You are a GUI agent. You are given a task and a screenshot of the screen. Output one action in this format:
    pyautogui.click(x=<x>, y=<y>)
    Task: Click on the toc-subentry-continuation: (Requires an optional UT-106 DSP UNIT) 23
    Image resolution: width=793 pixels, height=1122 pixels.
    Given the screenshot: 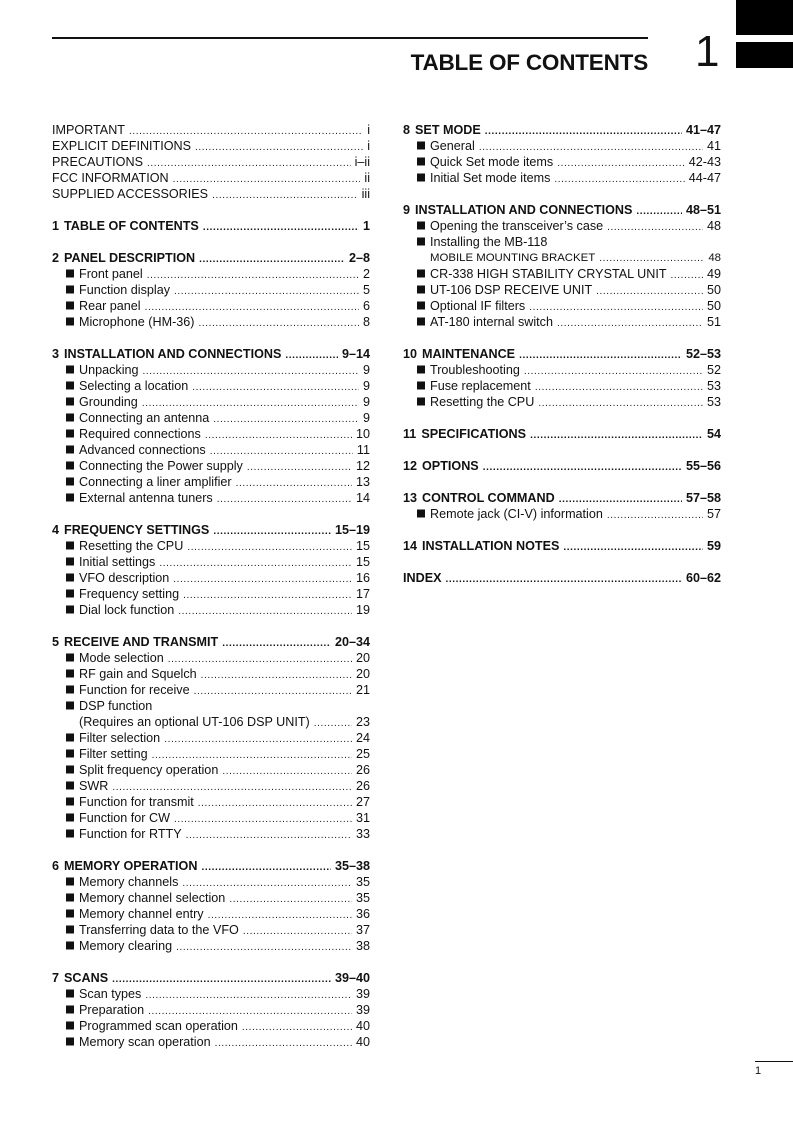 What is the action you would take?
    pyautogui.click(x=211, y=722)
    